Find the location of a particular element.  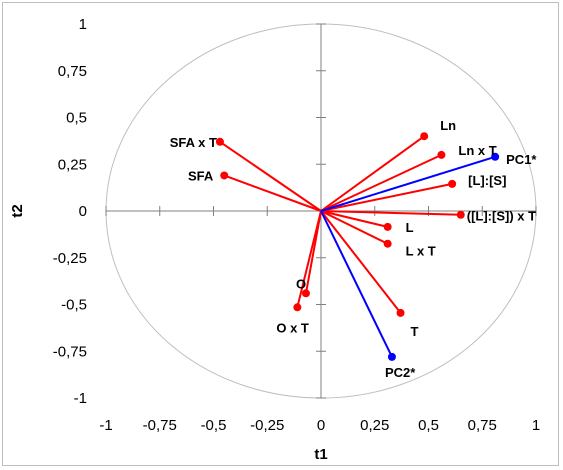

x-tick-label: 0 is located at coordinates (321, 425).